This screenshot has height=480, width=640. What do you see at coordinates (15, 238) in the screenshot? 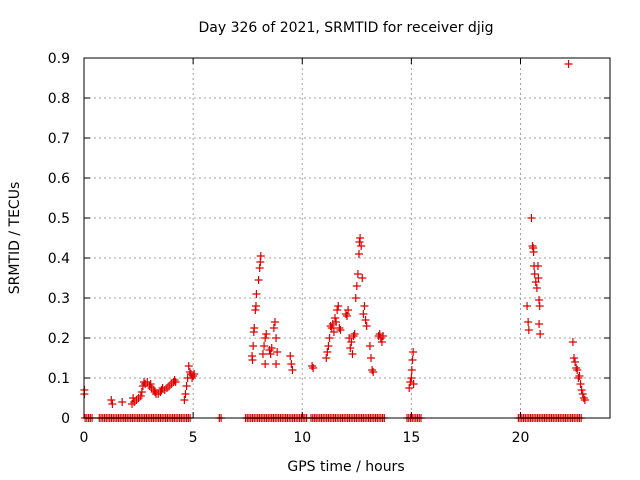
I see `y-axis-title: SRMTID / TECUs` at bounding box center [15, 238].